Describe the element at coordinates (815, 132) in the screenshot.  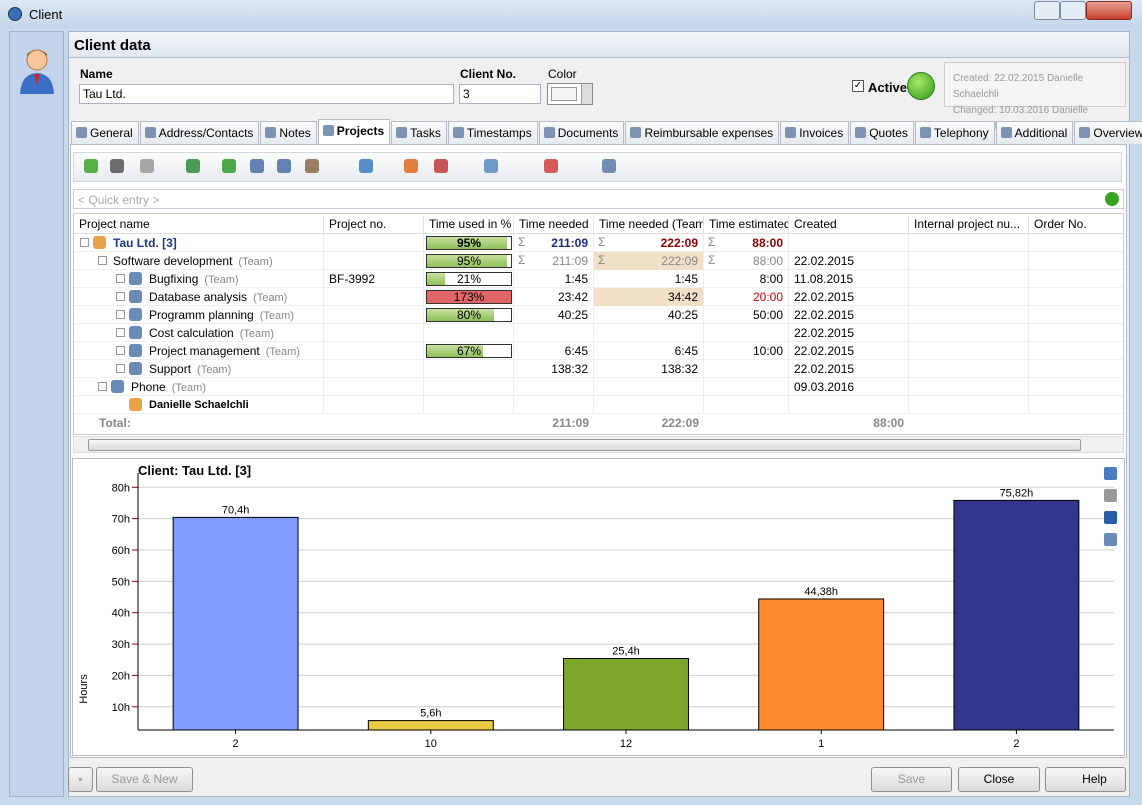
I see `tab: Invoices` at that location.